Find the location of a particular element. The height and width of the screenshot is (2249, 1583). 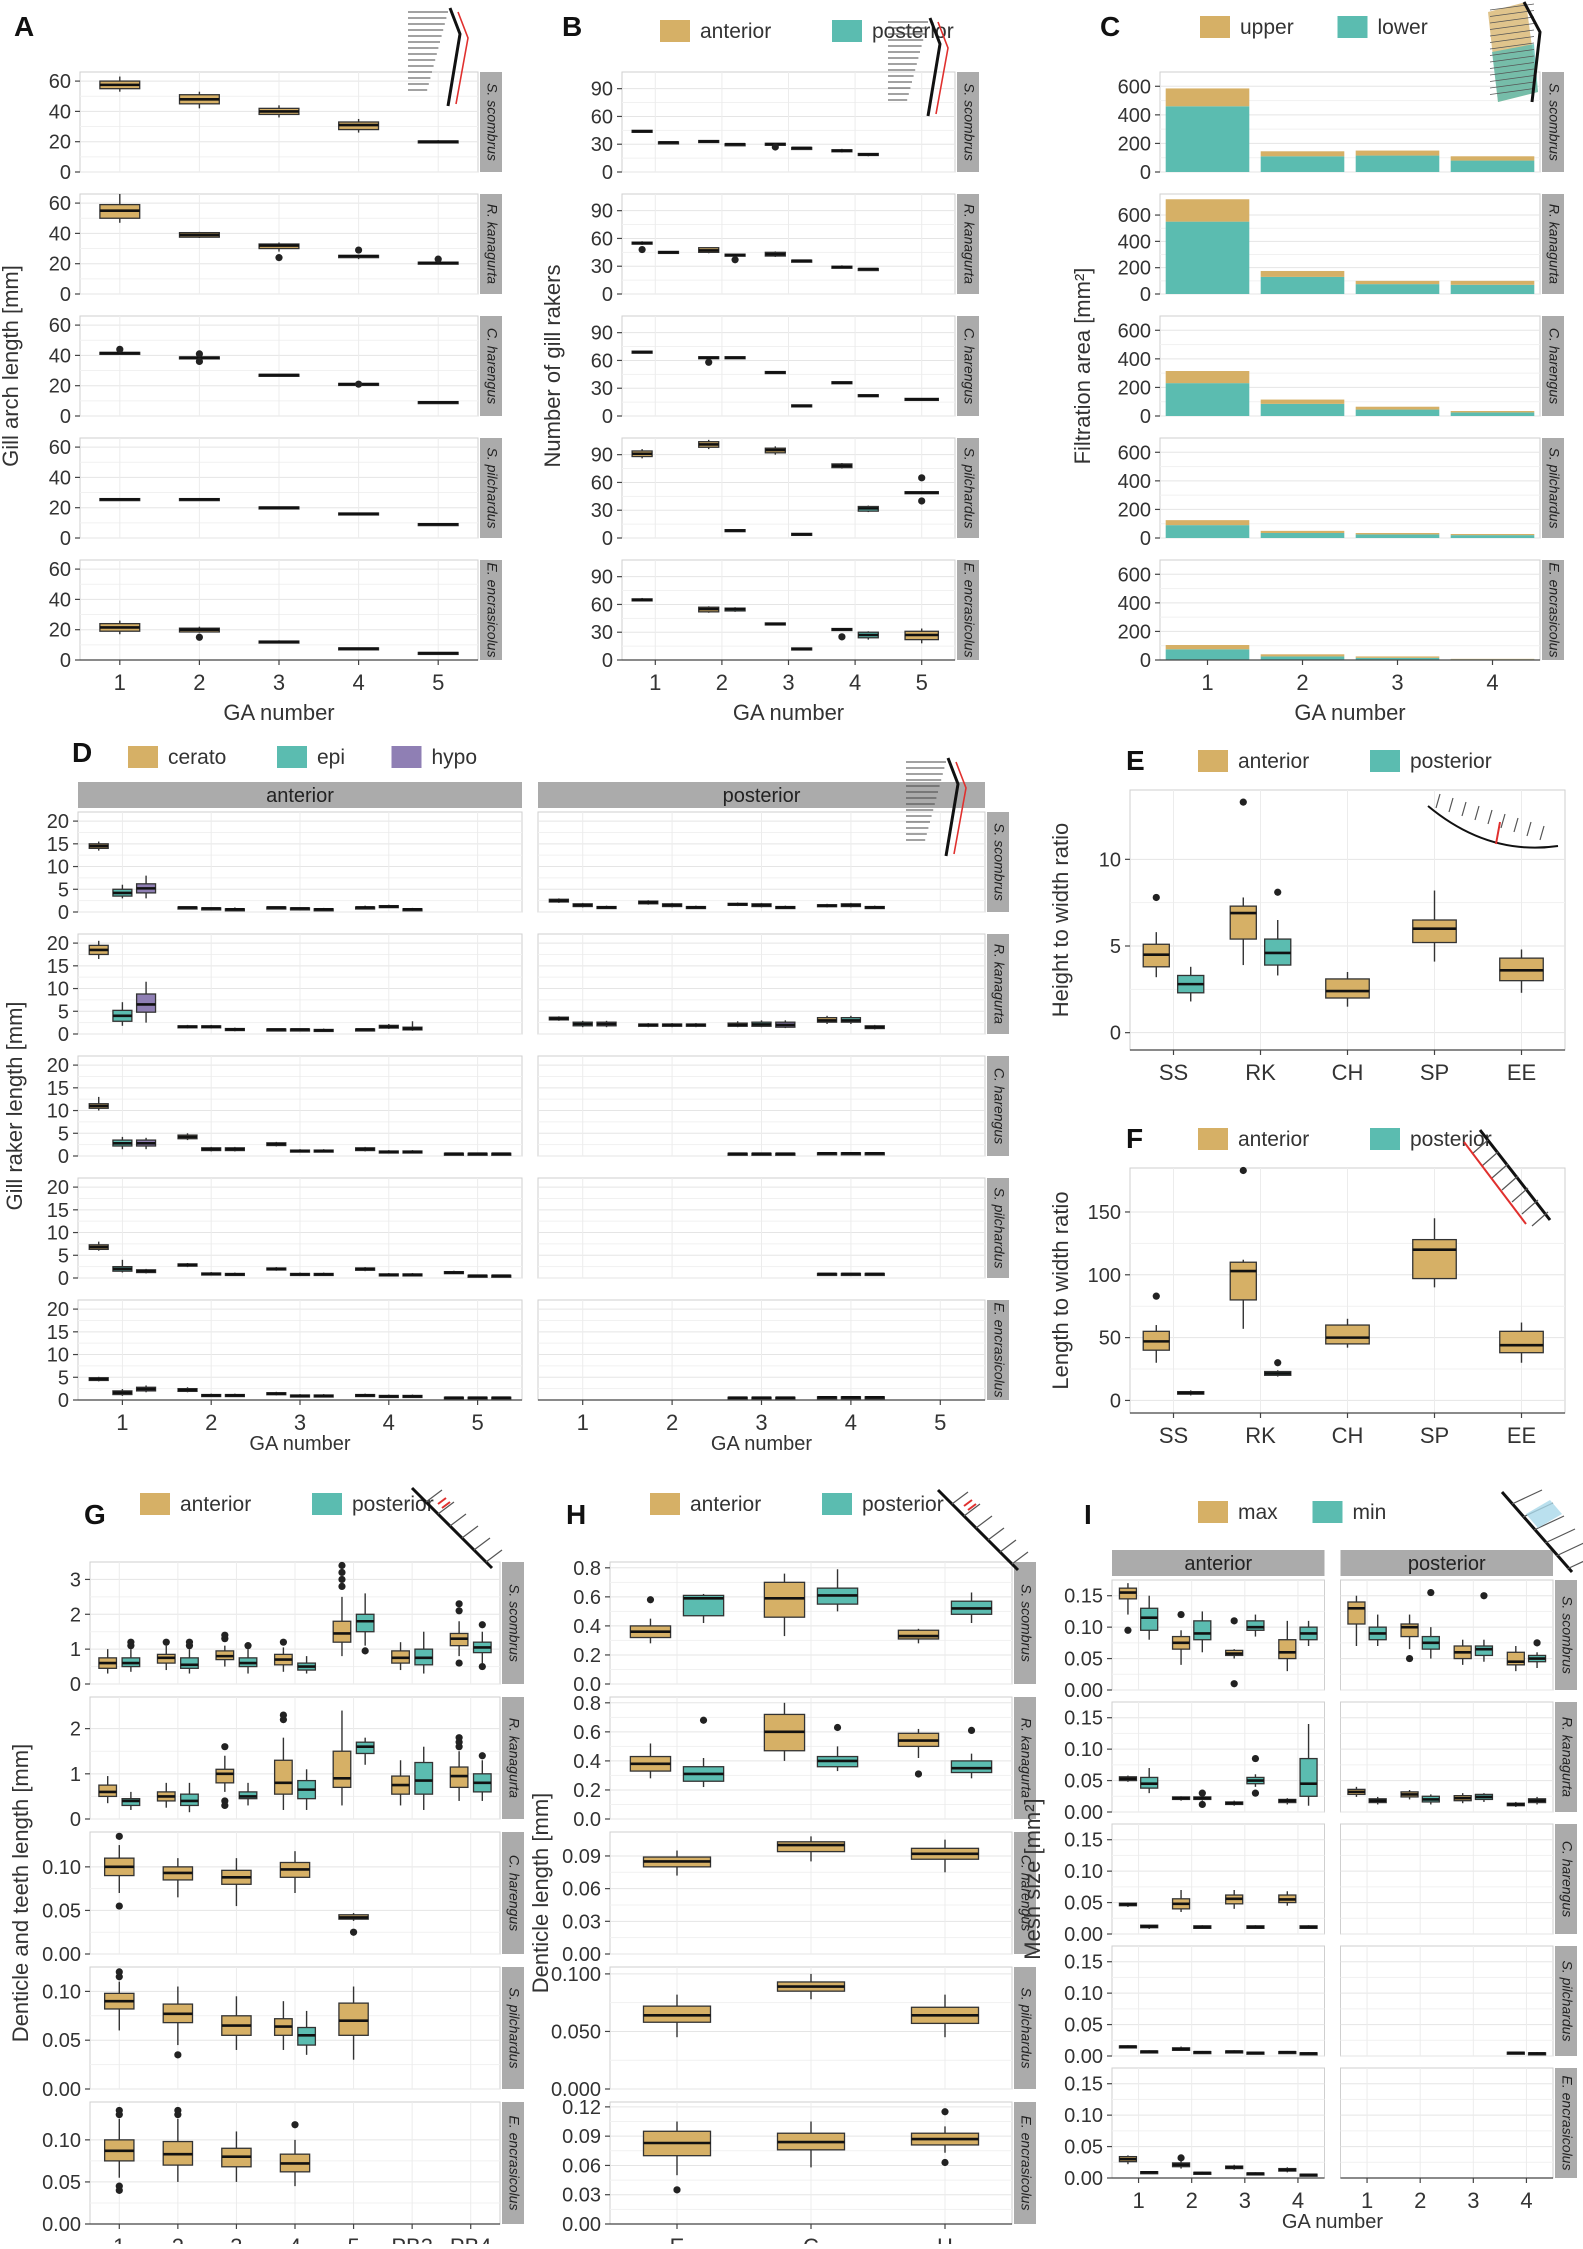

legend-label: max is located at coordinates (1258, 1512).